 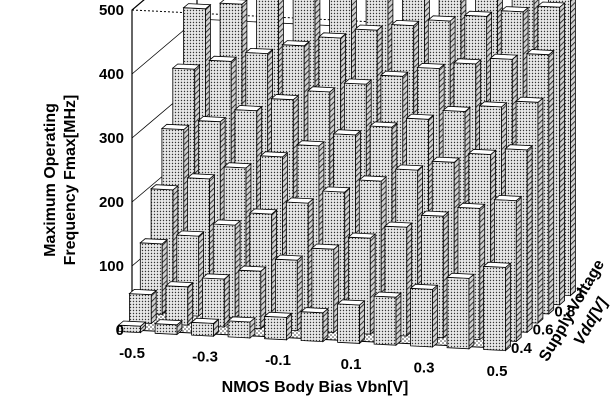 What do you see at coordinates (424, 367) in the screenshot?
I see `x-tick-label: 0.3` at bounding box center [424, 367].